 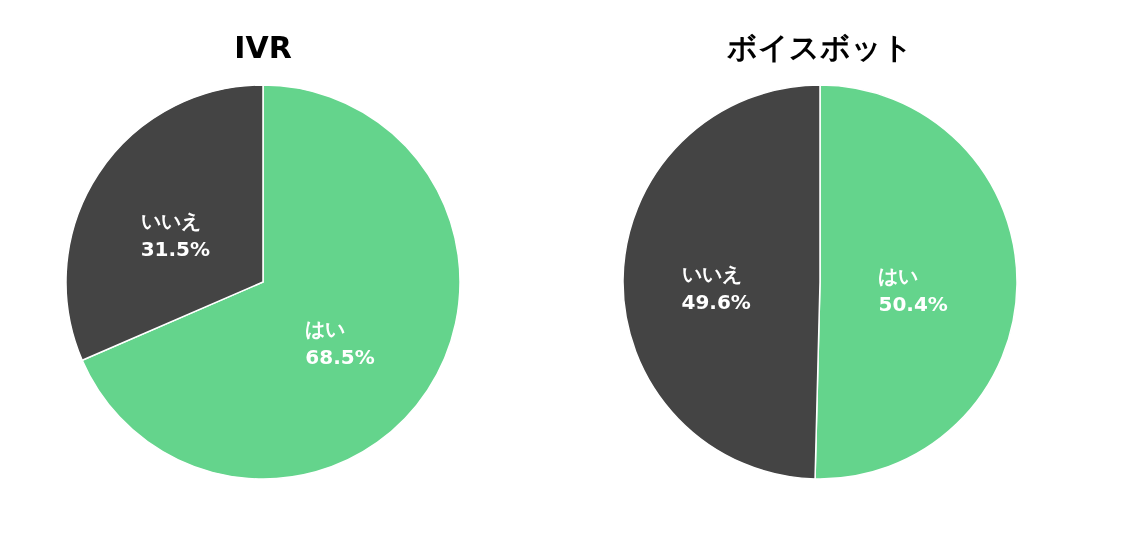 What do you see at coordinates (913, 304) in the screenshot?
I see `data-label: 50.4%` at bounding box center [913, 304].